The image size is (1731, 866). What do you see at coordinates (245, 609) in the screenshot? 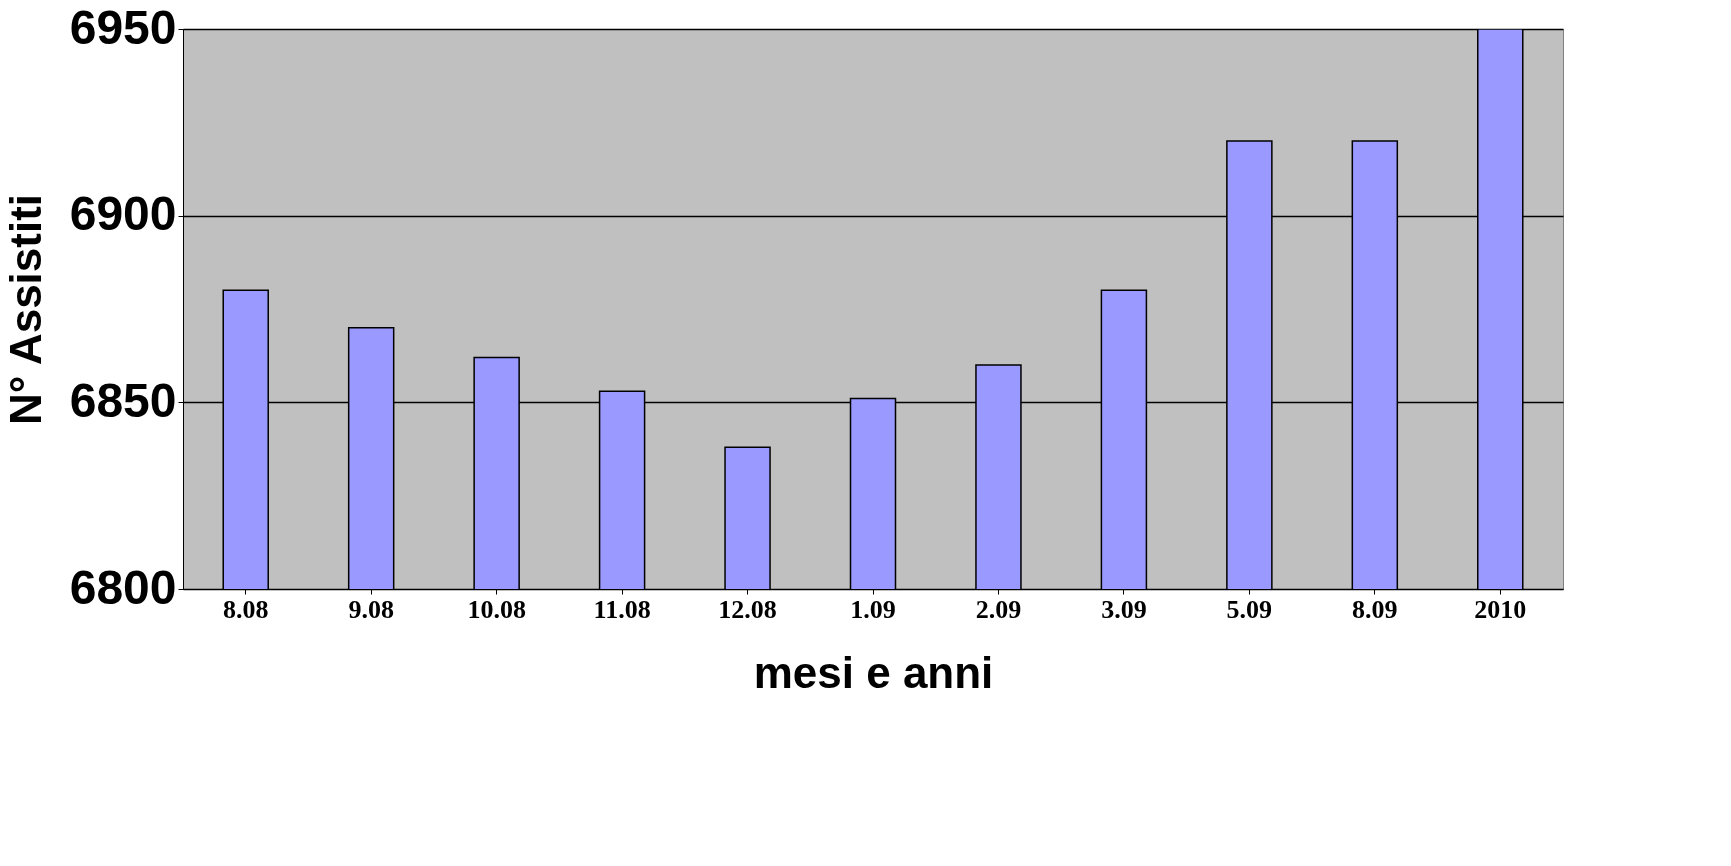
I see `x-tick-label: 8.08` at bounding box center [245, 609].